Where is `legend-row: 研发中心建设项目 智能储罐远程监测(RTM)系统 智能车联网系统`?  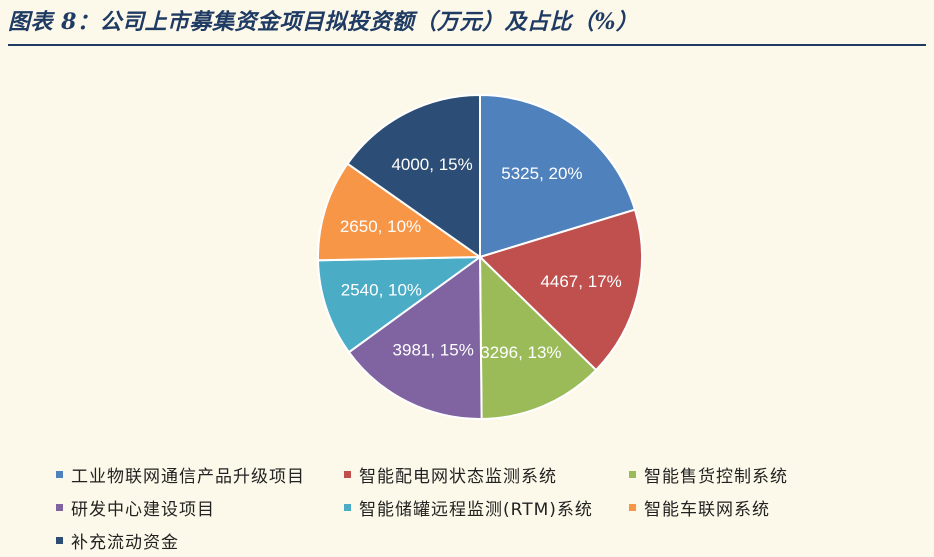
legend-row: 研发中心建设项目 智能储罐远程监测(RTM)系统 智能车联网系统 is located at coordinates (486, 507).